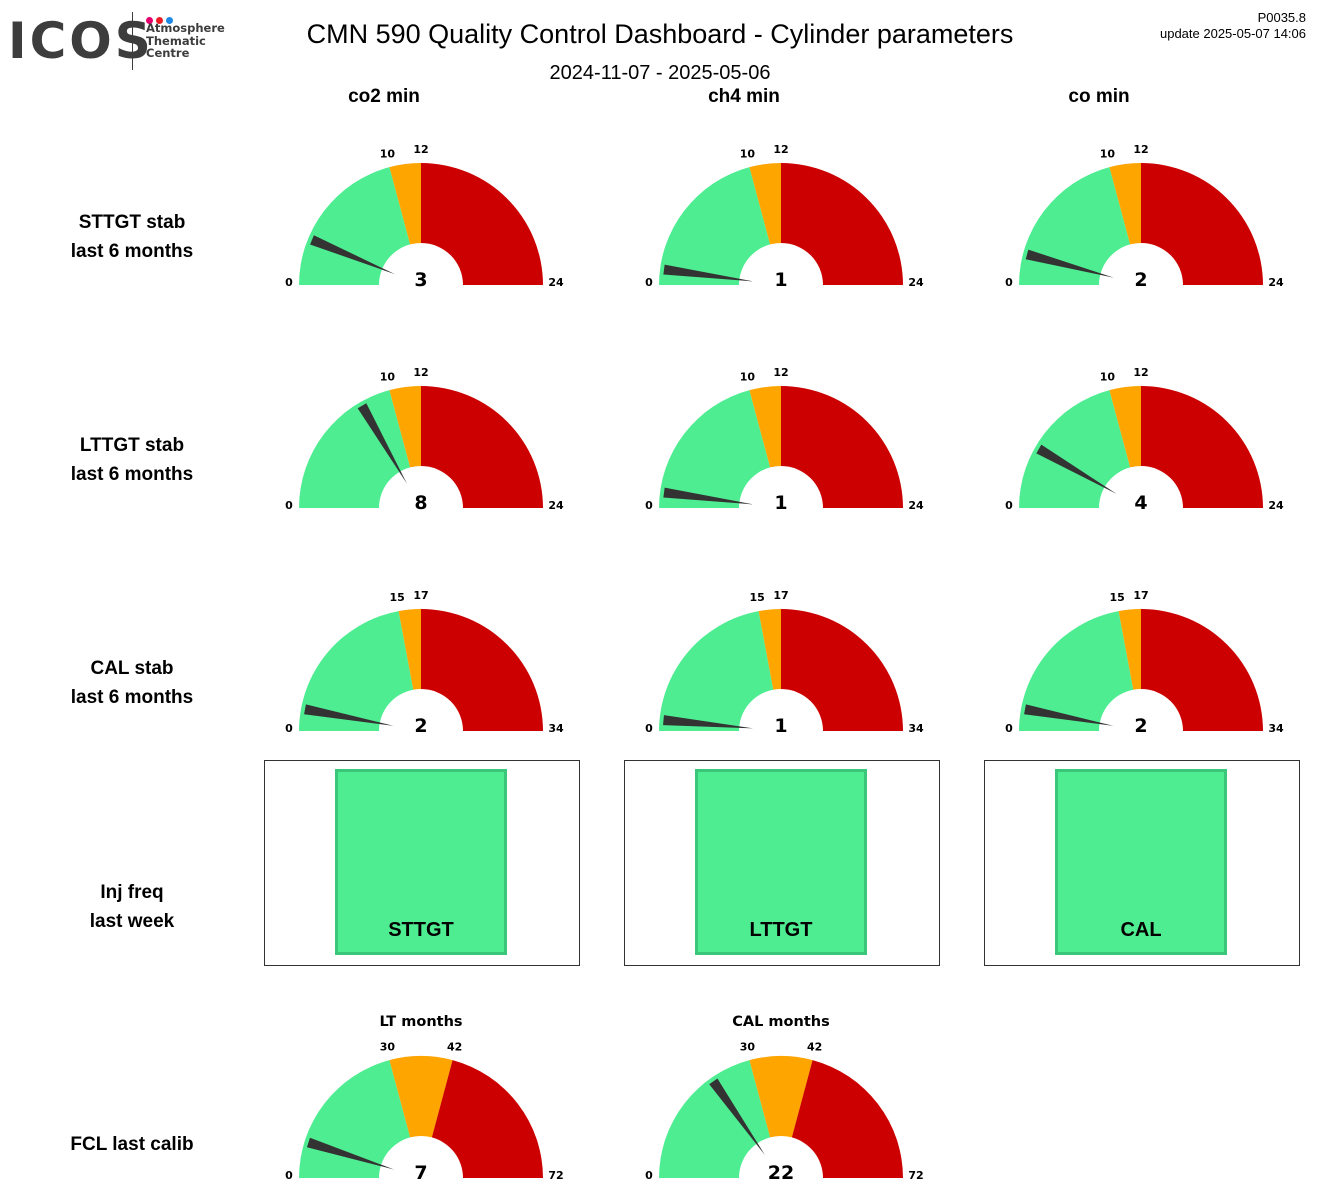 Image resolution: width=1320 pixels, height=1200 pixels. Describe the element at coordinates (1232, 33) in the screenshot. I see `update-timestamp: update 2025-05-07 14:06` at that location.